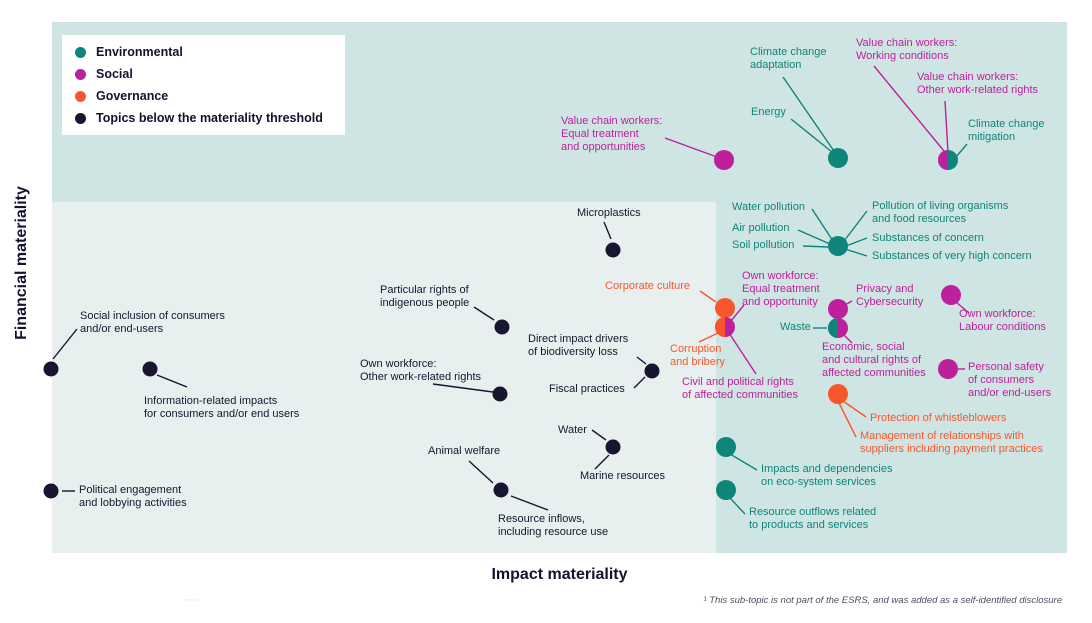  Describe the element at coordinates (761, 228) in the screenshot. I see `topic-label: Air pollution` at that location.